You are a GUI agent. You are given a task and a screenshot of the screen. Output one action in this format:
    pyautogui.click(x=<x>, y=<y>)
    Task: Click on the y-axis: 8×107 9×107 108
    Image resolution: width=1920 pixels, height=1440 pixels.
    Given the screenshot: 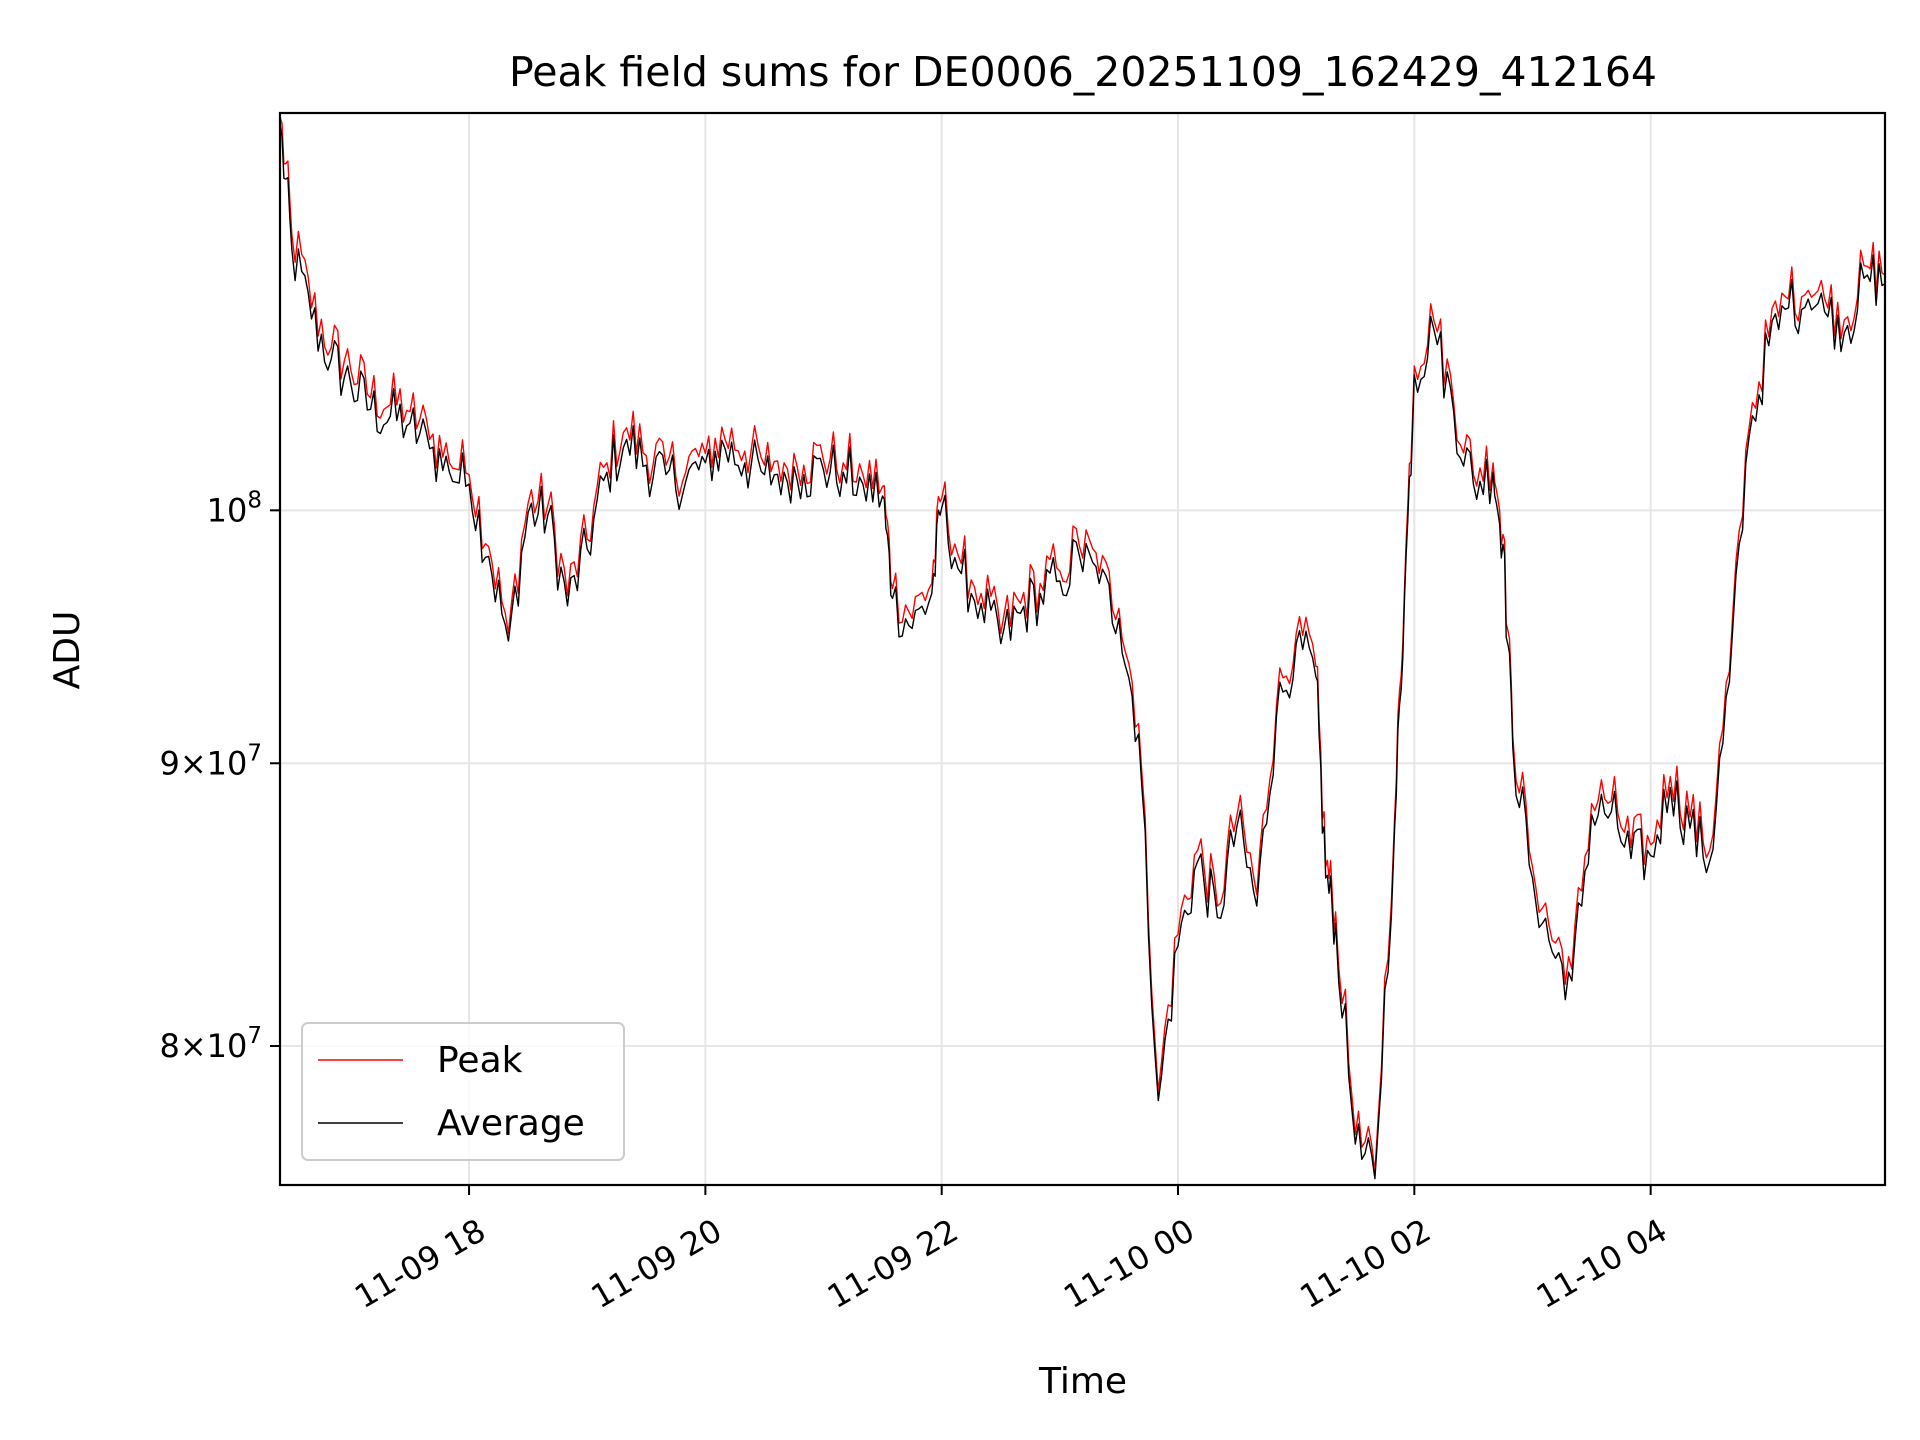 What is the action you would take?
    pyautogui.click(x=219, y=776)
    